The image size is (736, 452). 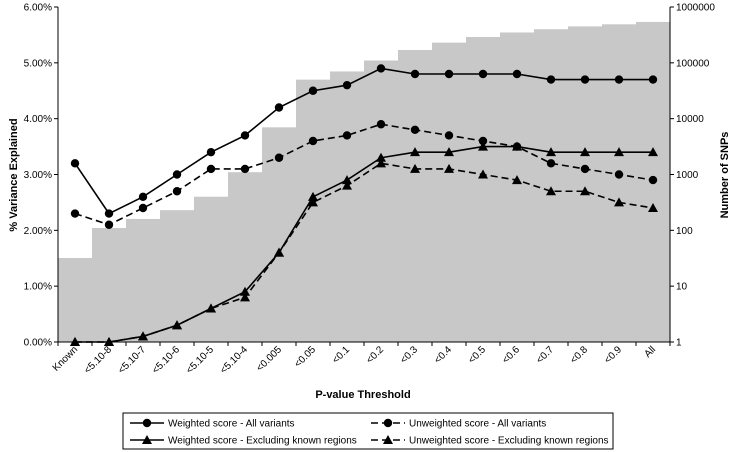 I want to click on x-tick-label: <0.7, so click(x=545, y=355).